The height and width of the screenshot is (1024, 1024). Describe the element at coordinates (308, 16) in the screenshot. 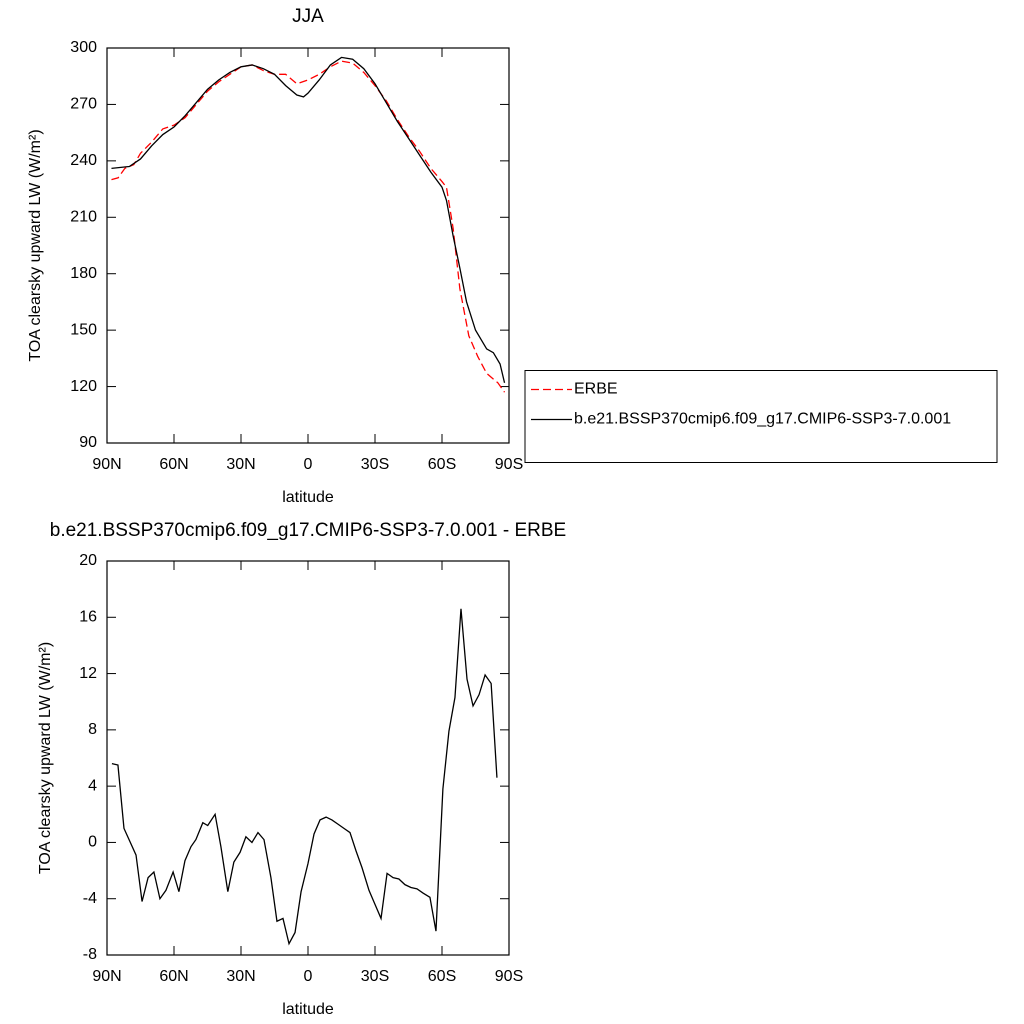

I see `chart-title: JJA` at that location.